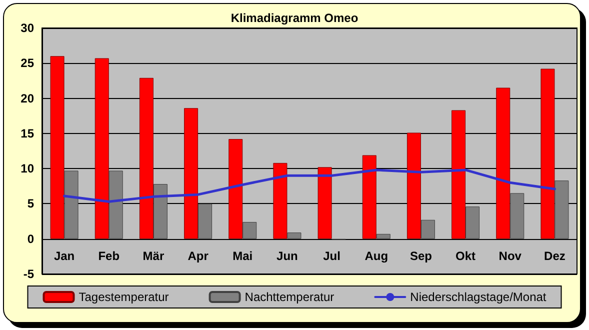 This screenshot has width=589, height=330. What do you see at coordinates (27, 169) in the screenshot?
I see `y-tick-label: 10` at bounding box center [27, 169].